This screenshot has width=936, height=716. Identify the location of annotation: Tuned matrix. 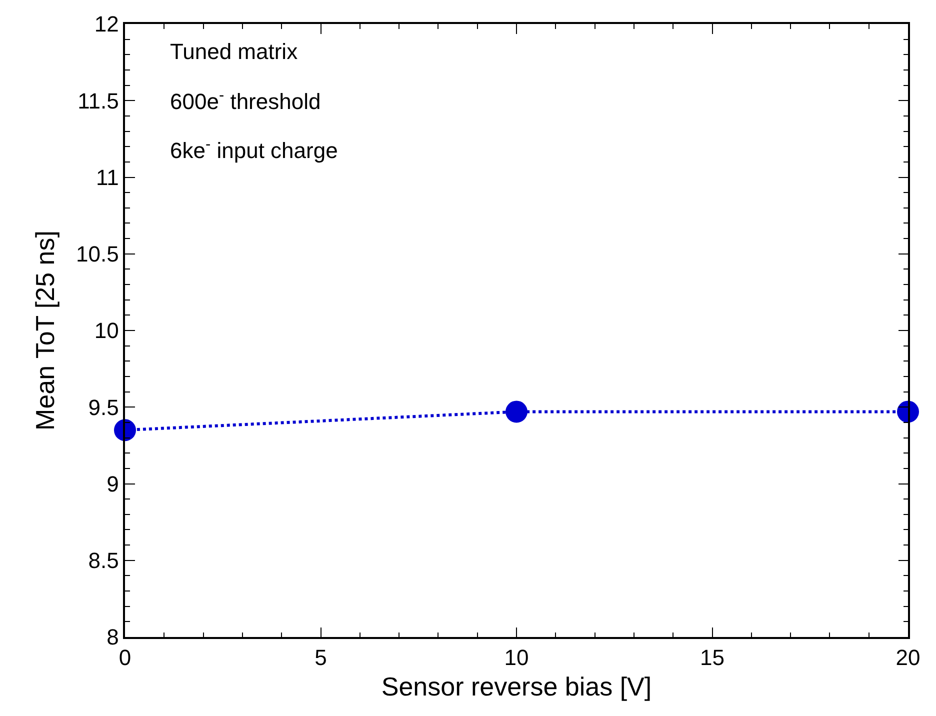
(234, 51).